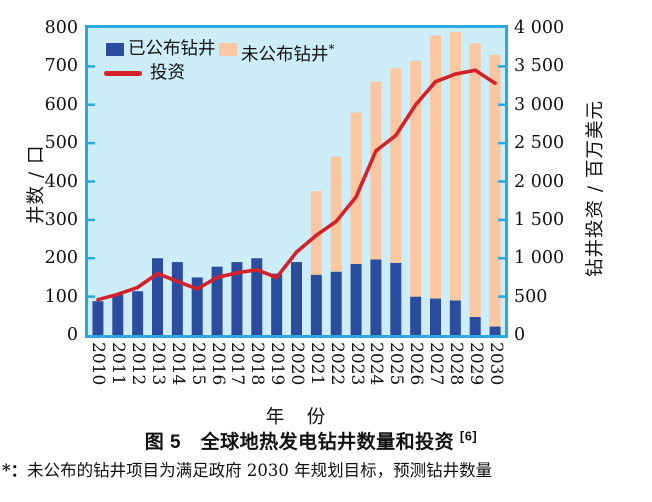 This screenshot has width=652, height=502. What do you see at coordinates (376, 297) in the screenshot?
I see `bar-announced-2024` at bounding box center [376, 297].